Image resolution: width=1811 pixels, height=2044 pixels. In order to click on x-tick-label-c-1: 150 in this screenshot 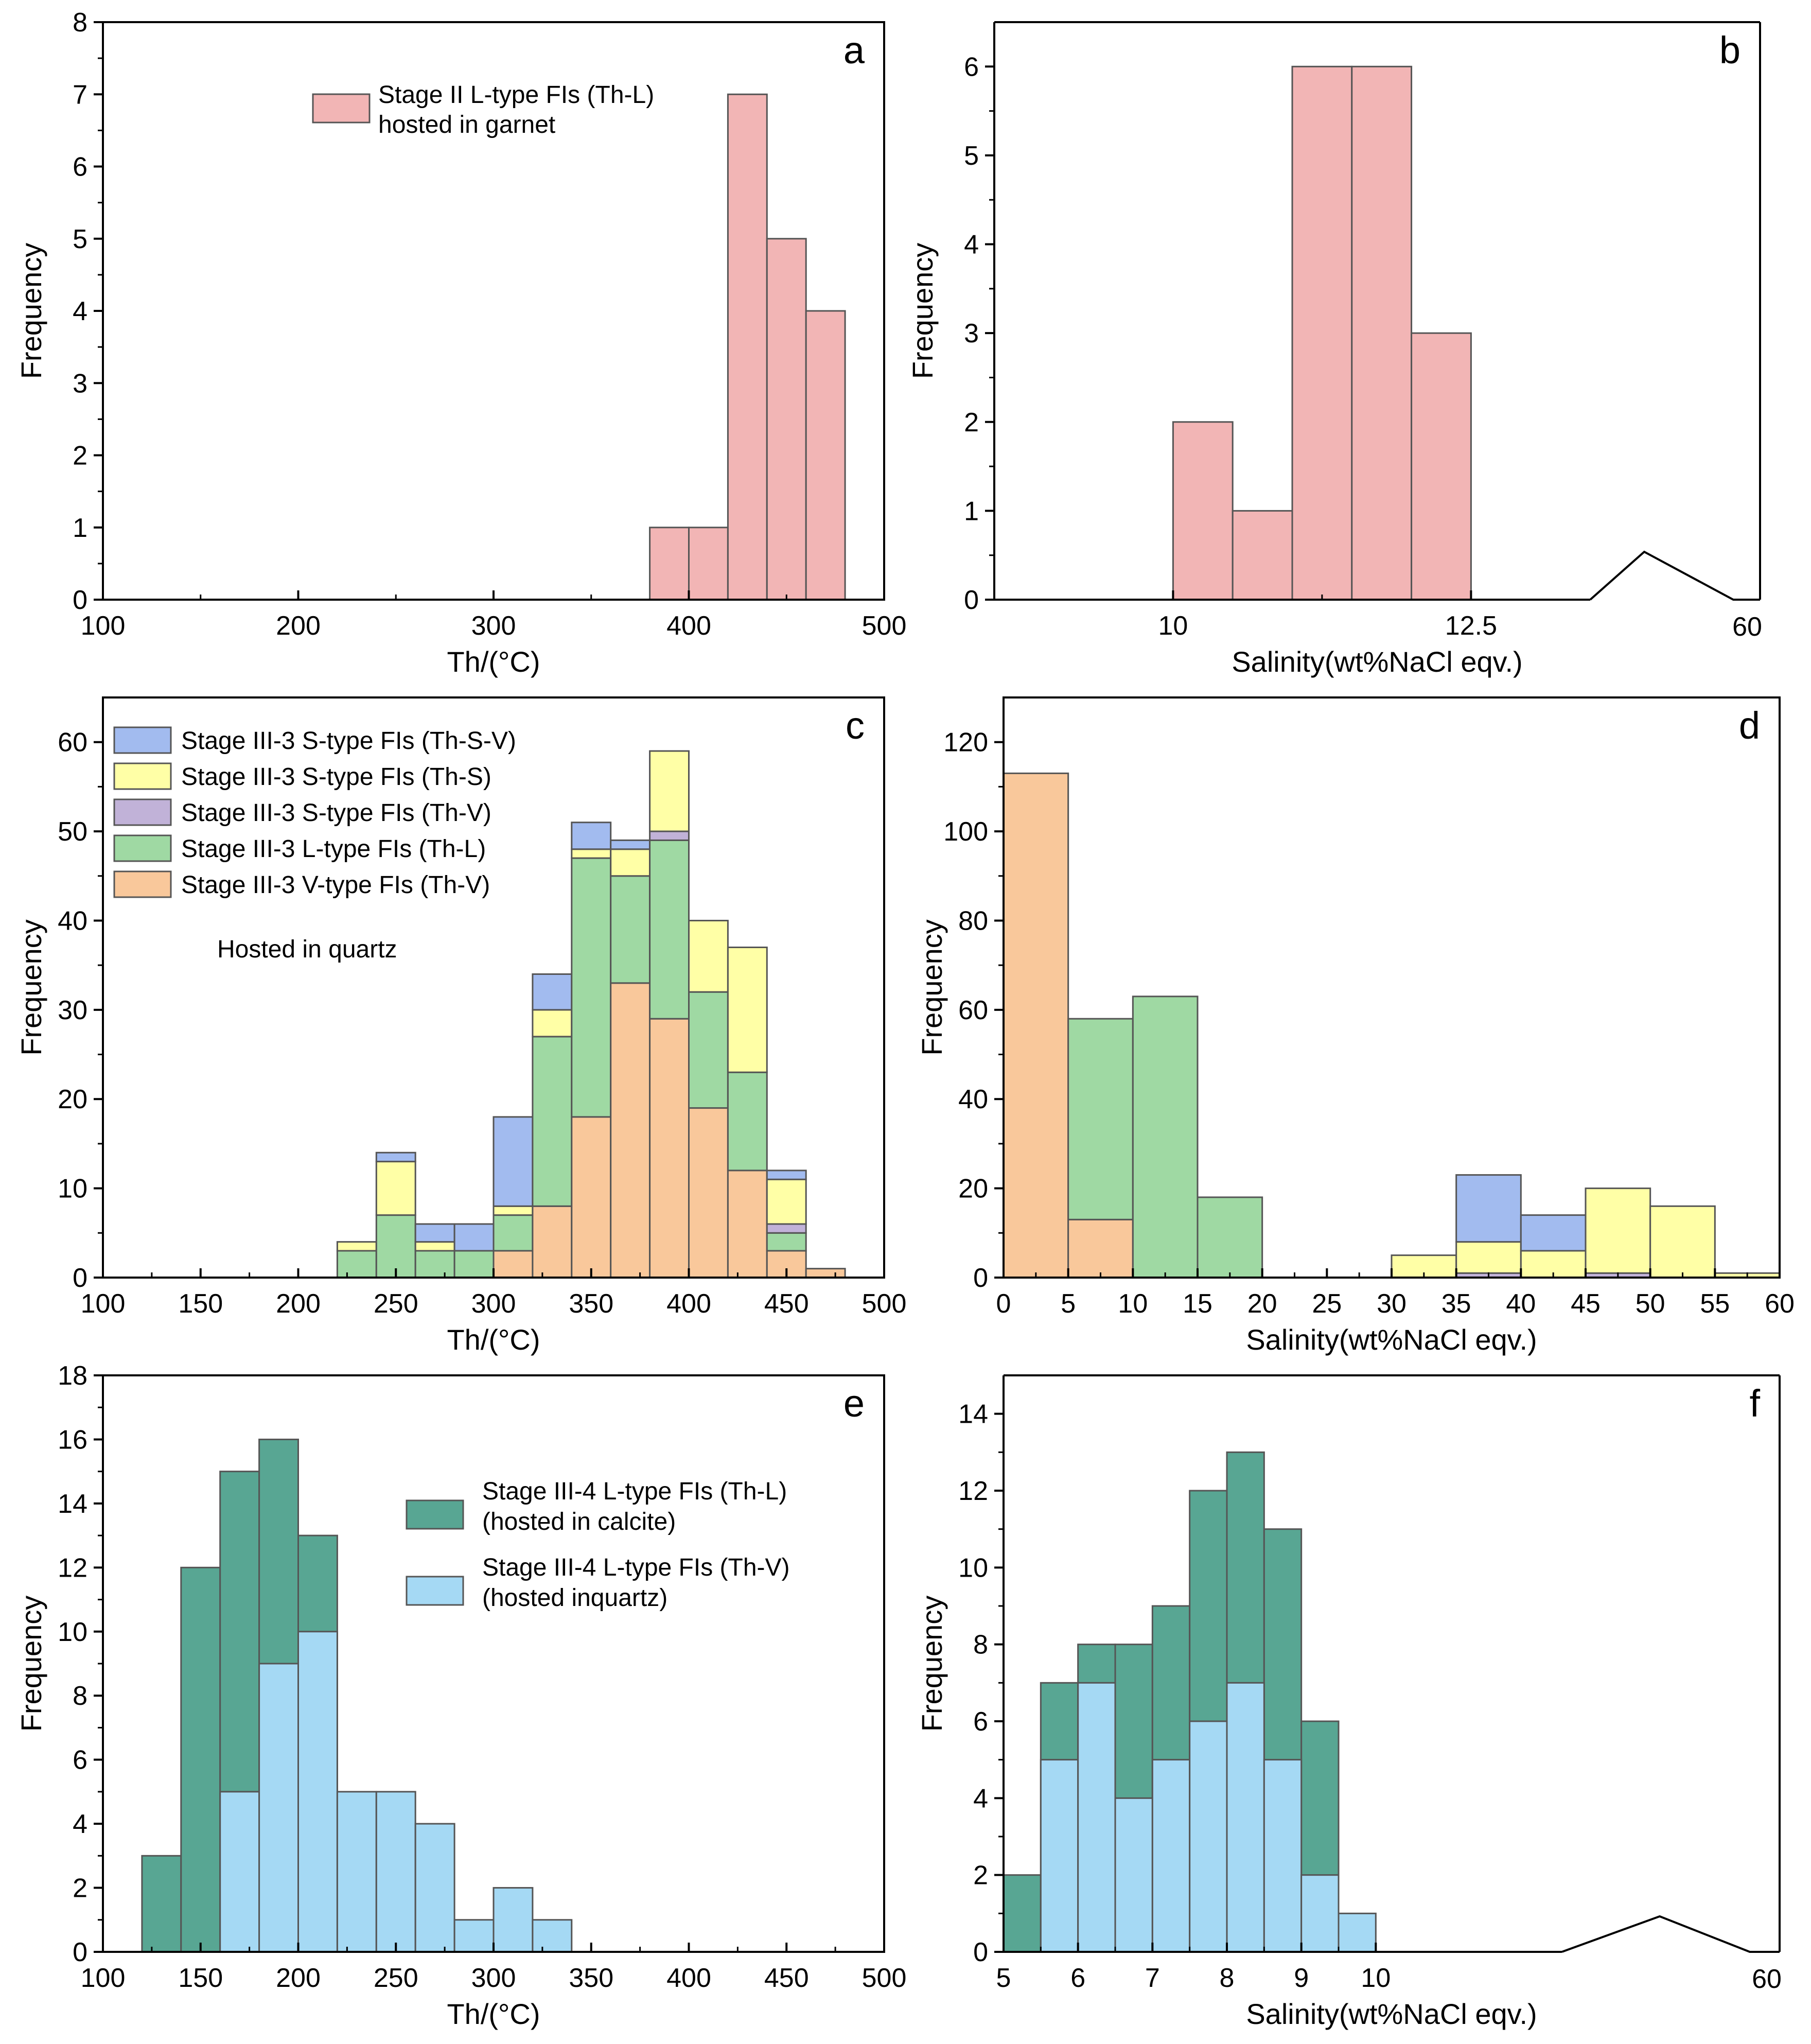, I will do `click(200, 1304)`.